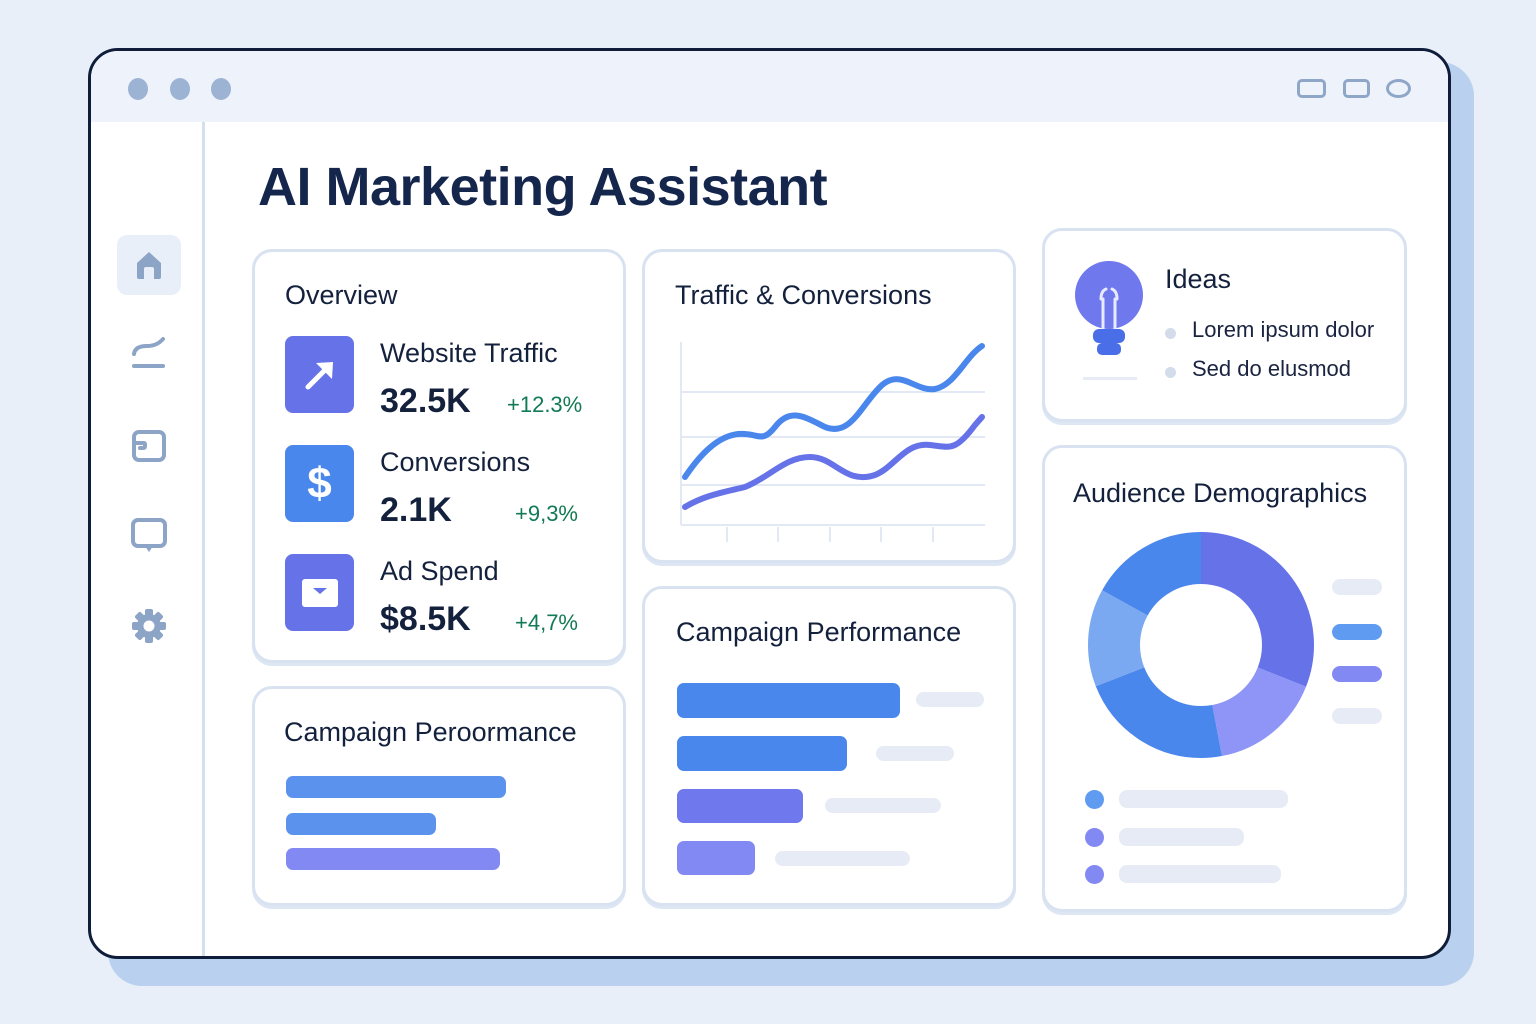  Describe the element at coordinates (1201, 645) in the screenshot. I see `donut-chart` at that location.